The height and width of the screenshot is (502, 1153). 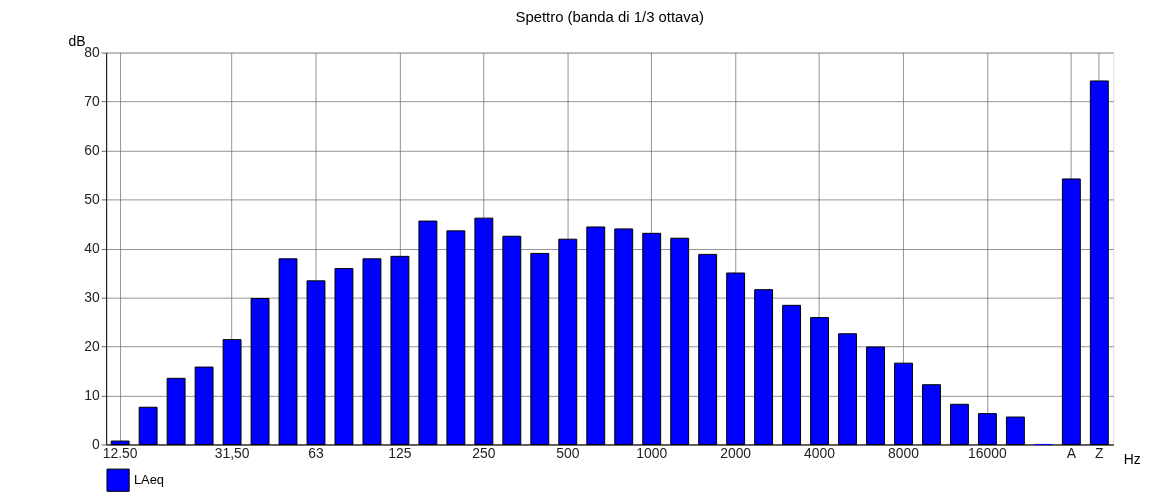 What do you see at coordinates (1132, 458) in the screenshot?
I see `x-axis-title: Hz` at bounding box center [1132, 458].